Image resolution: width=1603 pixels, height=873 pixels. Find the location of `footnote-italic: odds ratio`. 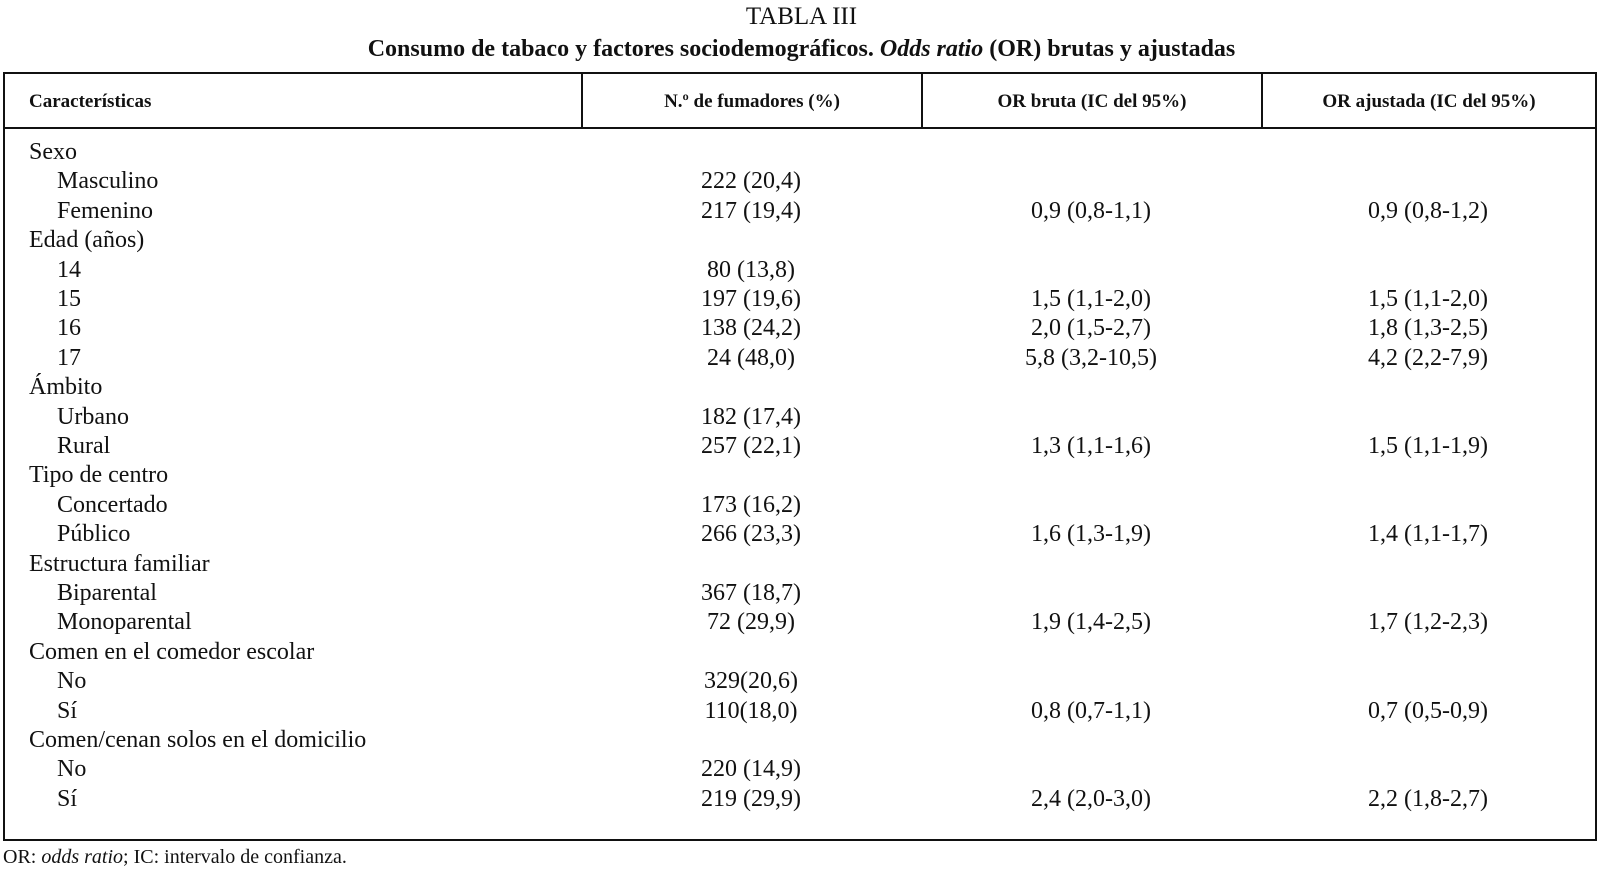

footnote-italic: odds ratio is located at coordinates (82, 857).